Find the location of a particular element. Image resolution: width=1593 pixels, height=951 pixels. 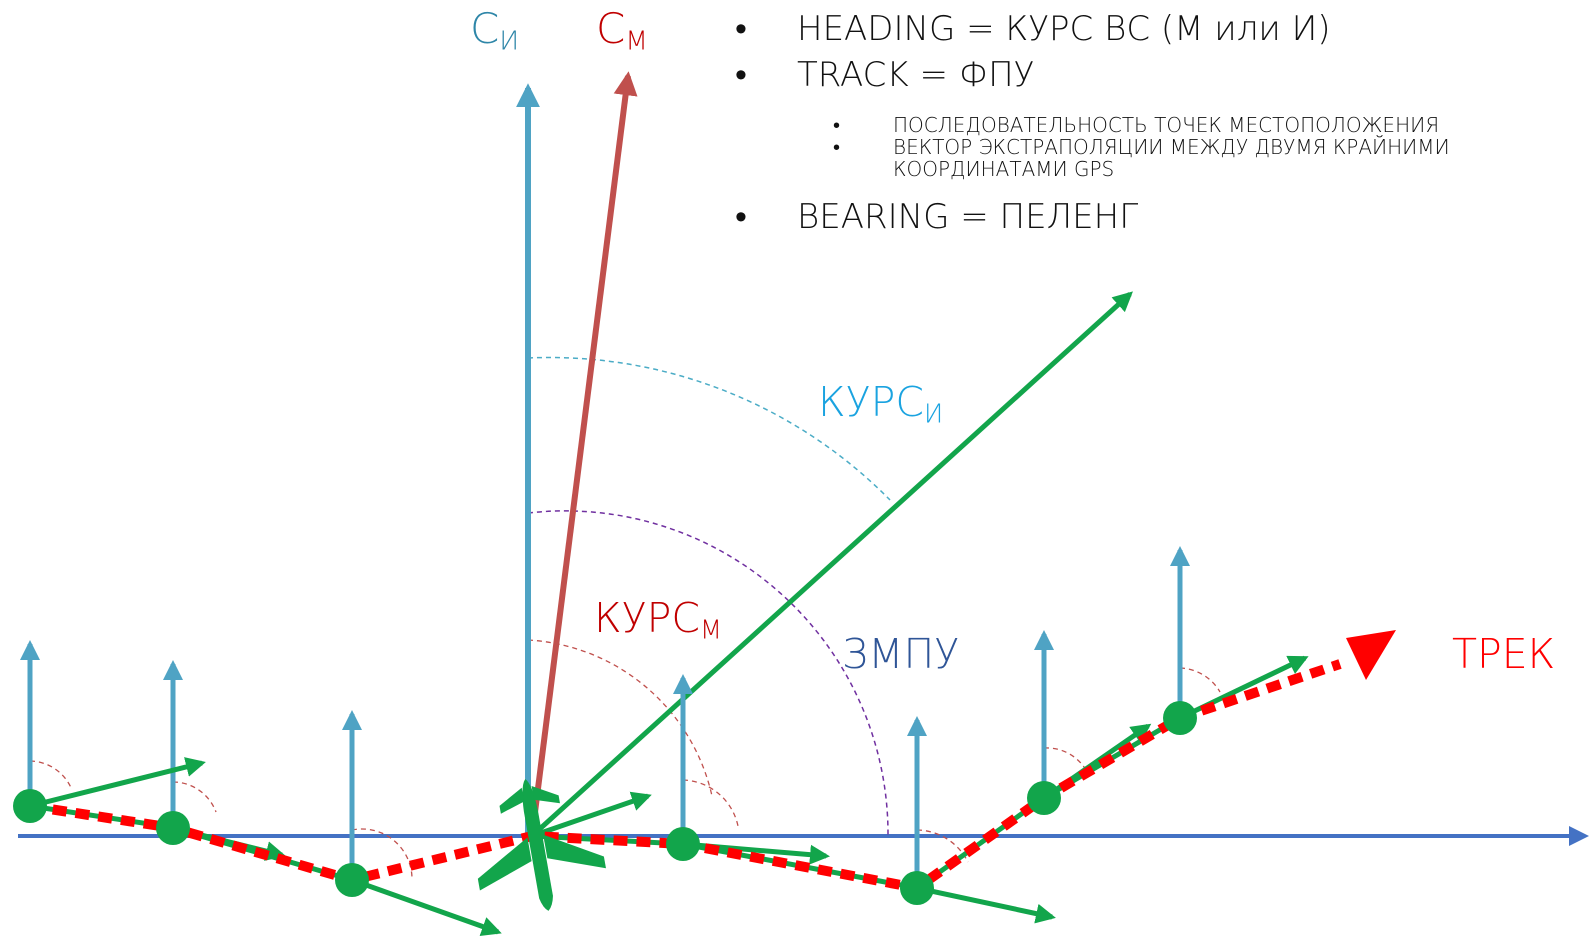

true-north-label: СИ is located at coordinates (494, 30).